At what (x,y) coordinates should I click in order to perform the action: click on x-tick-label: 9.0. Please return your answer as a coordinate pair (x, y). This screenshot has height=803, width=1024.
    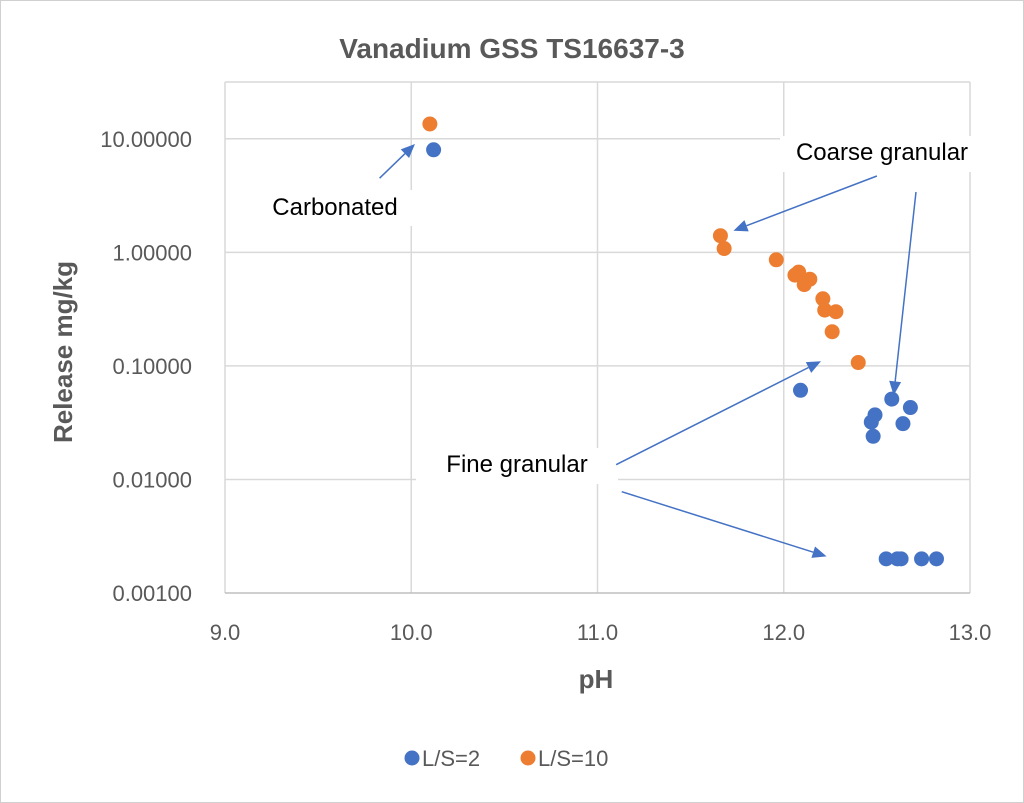
    Looking at the image, I should click on (225, 632).